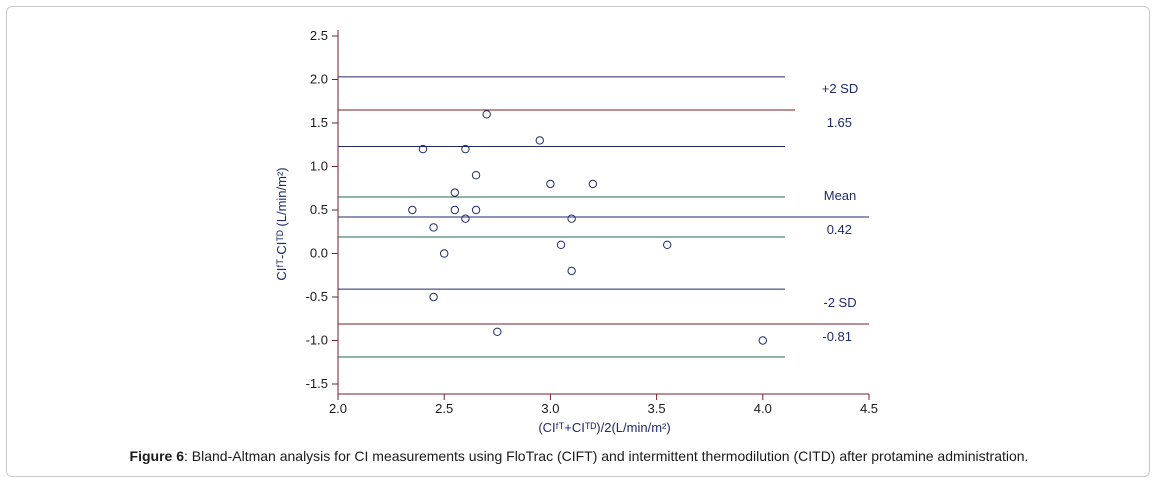 The height and width of the screenshot is (483, 1158). What do you see at coordinates (840, 88) in the screenshot?
I see `reference-line-label-0: +2 SD` at bounding box center [840, 88].